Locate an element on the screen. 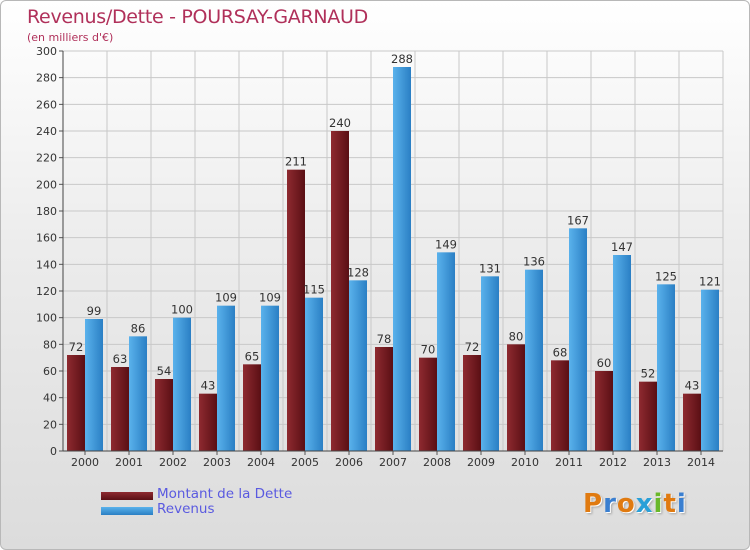 The image size is (750, 550). x-tick-label: 2007 is located at coordinates (393, 462).